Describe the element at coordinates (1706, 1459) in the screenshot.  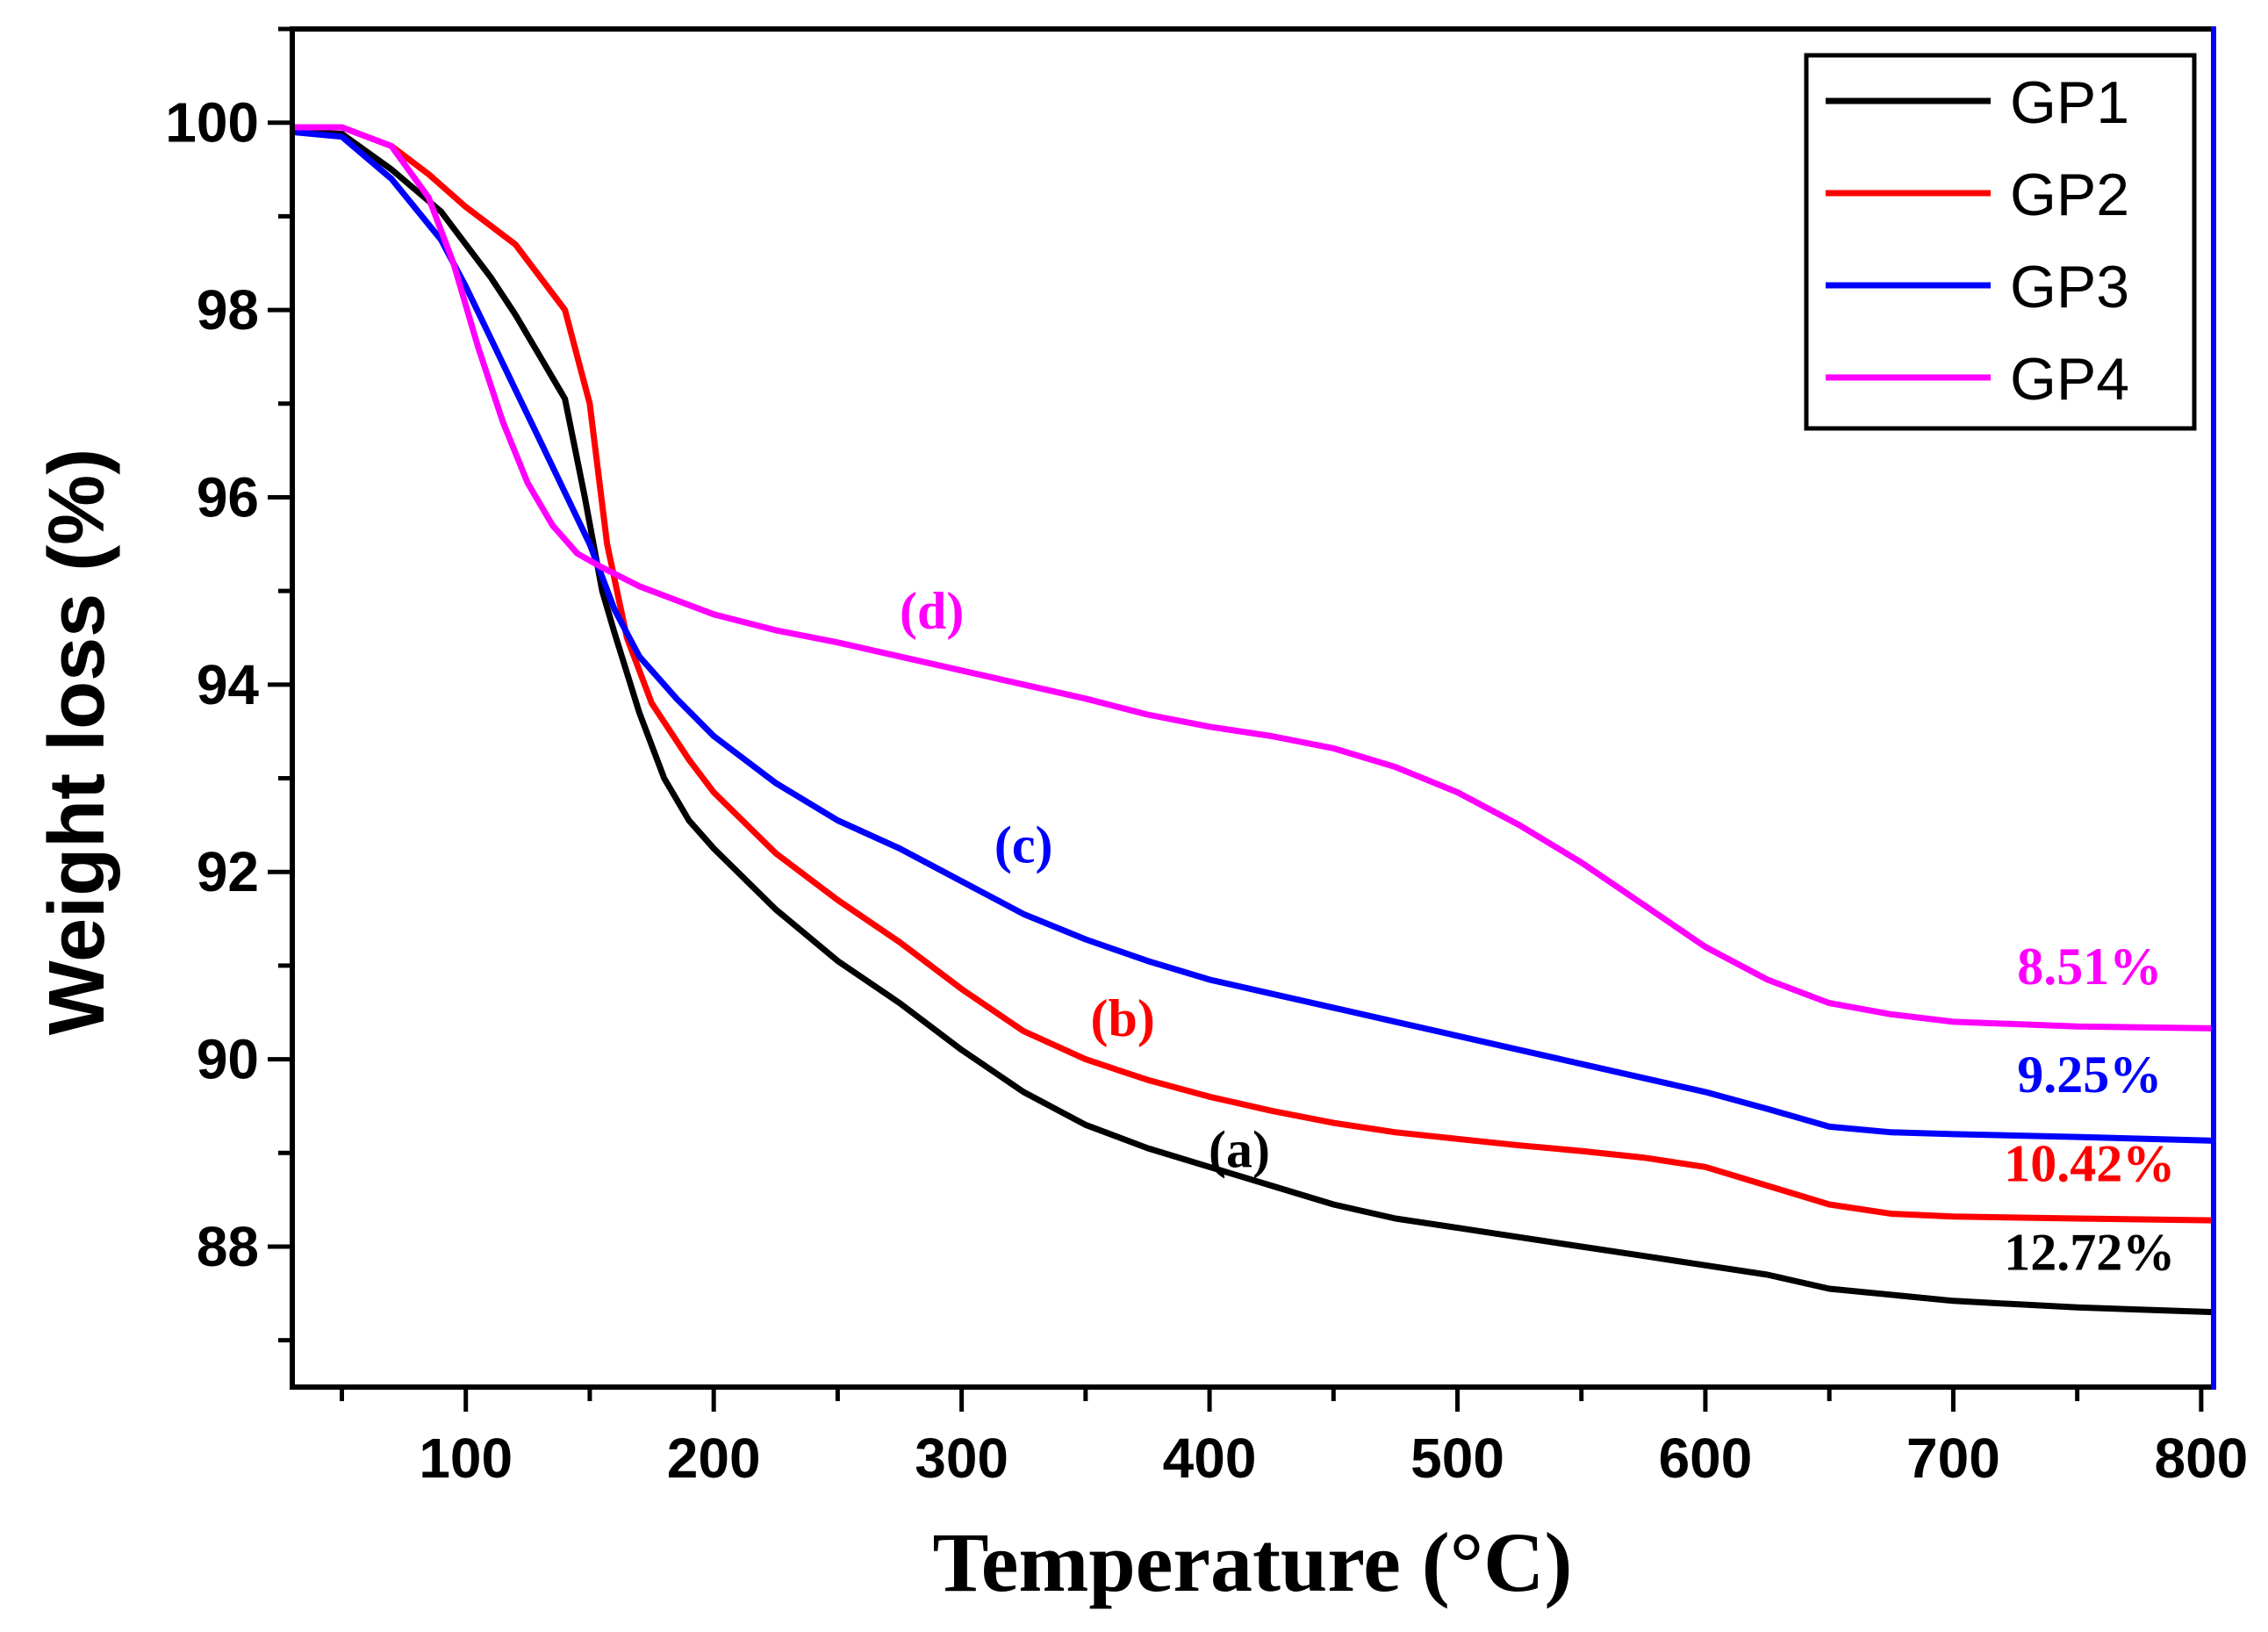
I see `x-tick-label: 600` at that location.